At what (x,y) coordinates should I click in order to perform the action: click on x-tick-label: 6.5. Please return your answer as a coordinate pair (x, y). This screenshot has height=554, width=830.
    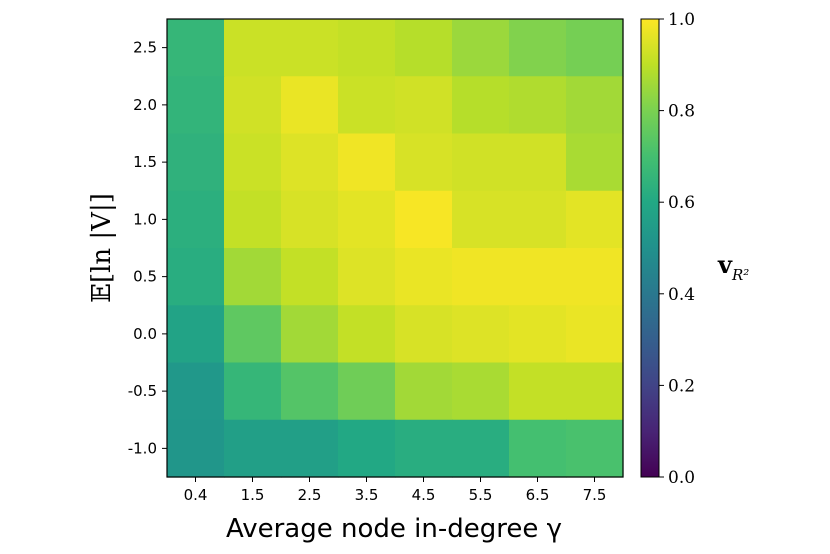
    Looking at the image, I should click on (538, 495).